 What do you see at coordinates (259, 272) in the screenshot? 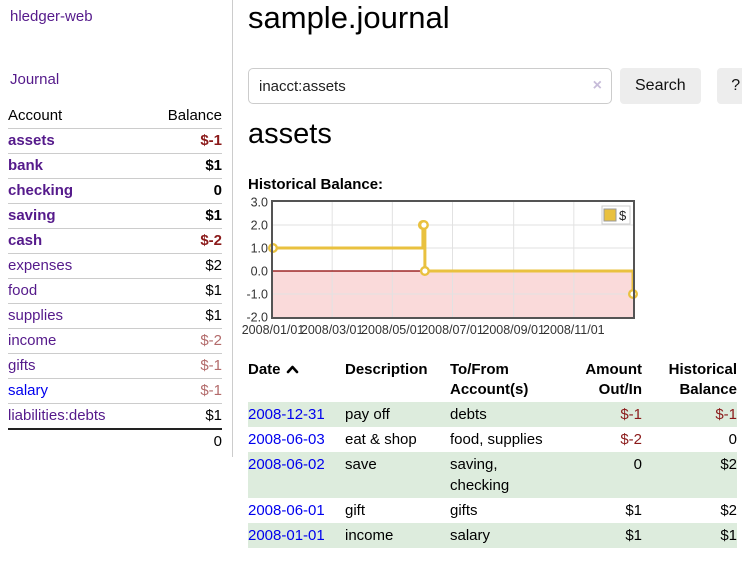
I see `svg-text: 0.0` at bounding box center [259, 272].